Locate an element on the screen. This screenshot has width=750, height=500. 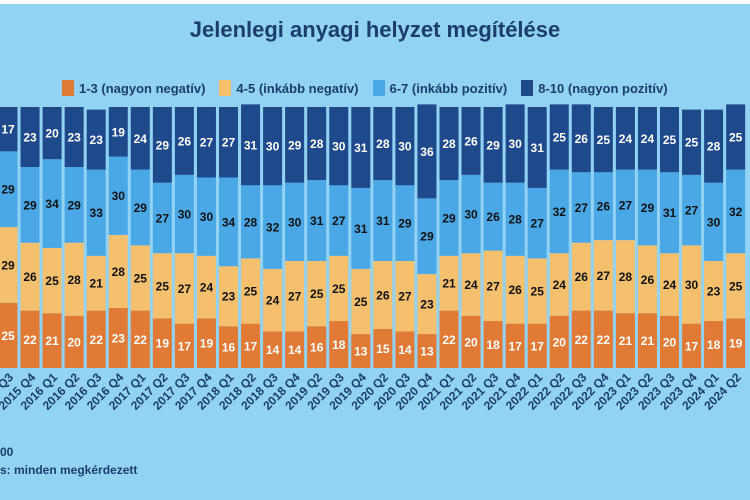
data-label: 33 is located at coordinates (97, 213).